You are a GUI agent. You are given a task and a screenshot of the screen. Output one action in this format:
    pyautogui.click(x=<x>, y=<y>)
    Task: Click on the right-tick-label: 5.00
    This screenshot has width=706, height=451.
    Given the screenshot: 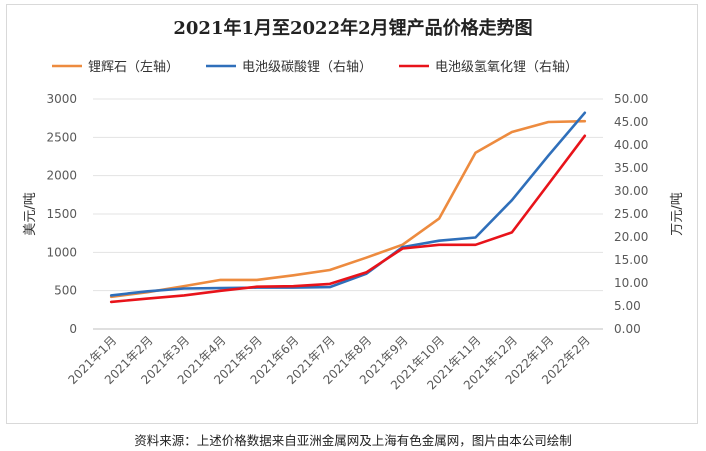 What is the action you would take?
    pyautogui.click(x=627, y=306)
    